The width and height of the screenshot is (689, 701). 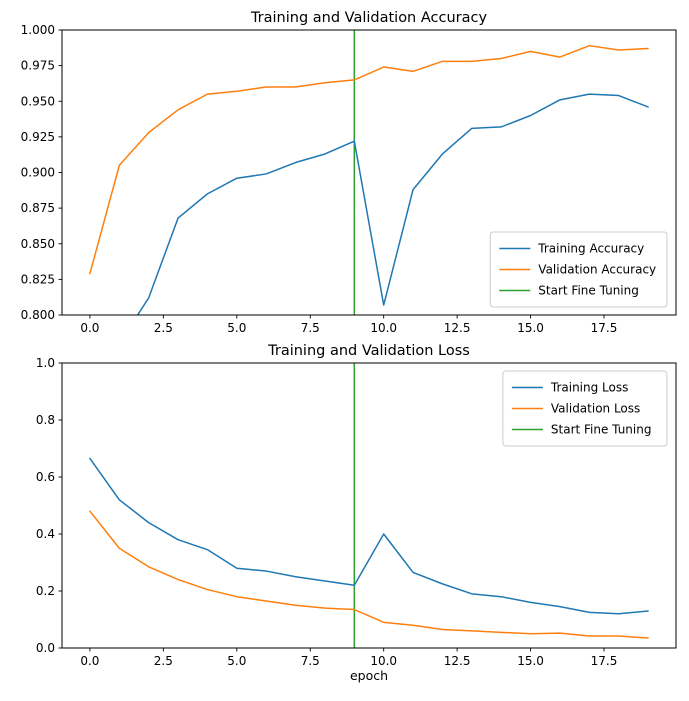 What do you see at coordinates (38, 30) in the screenshot?
I see `y-tick-label: 1.000` at bounding box center [38, 30].